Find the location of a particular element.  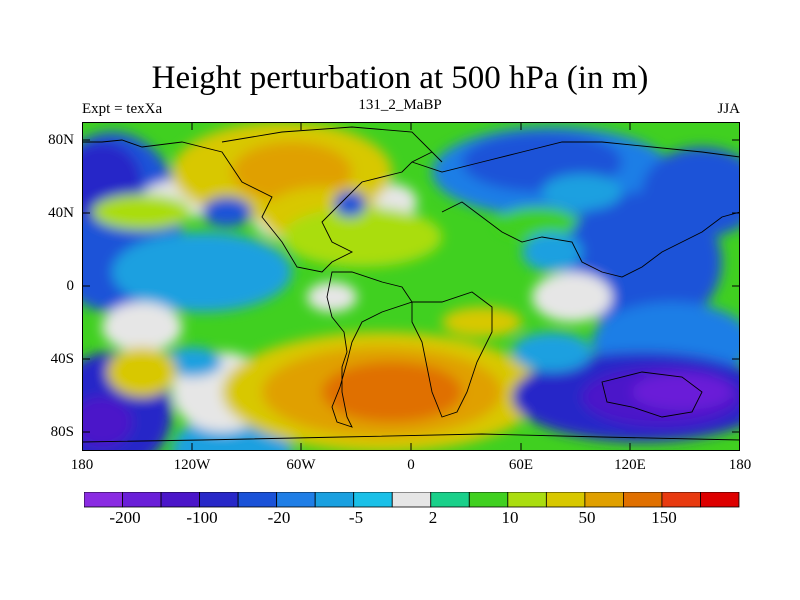

colorbar-label: -5 is located at coordinates (356, 517).